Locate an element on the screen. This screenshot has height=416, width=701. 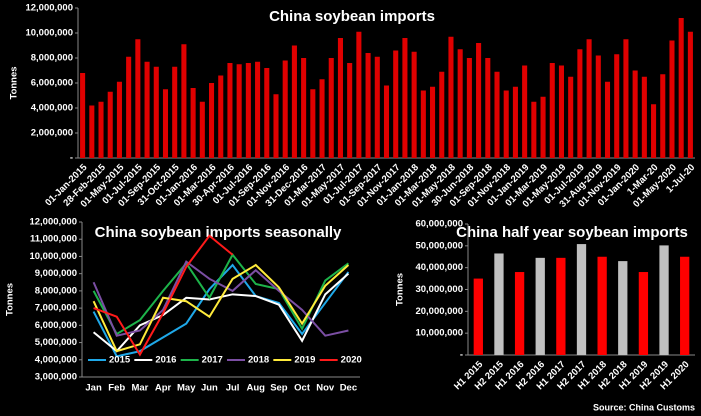
source-note: Source: China Customs is located at coordinates (644, 407).